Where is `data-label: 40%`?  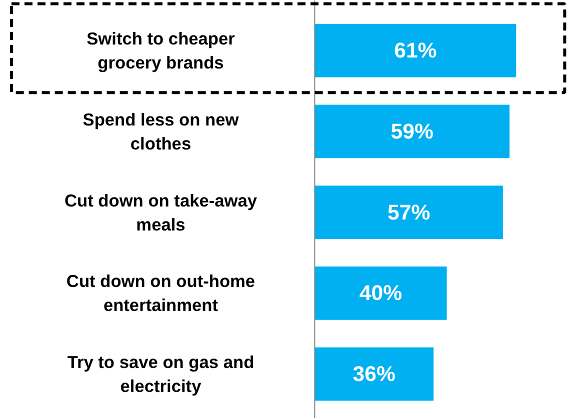
data-label: 40% is located at coordinates (380, 293).